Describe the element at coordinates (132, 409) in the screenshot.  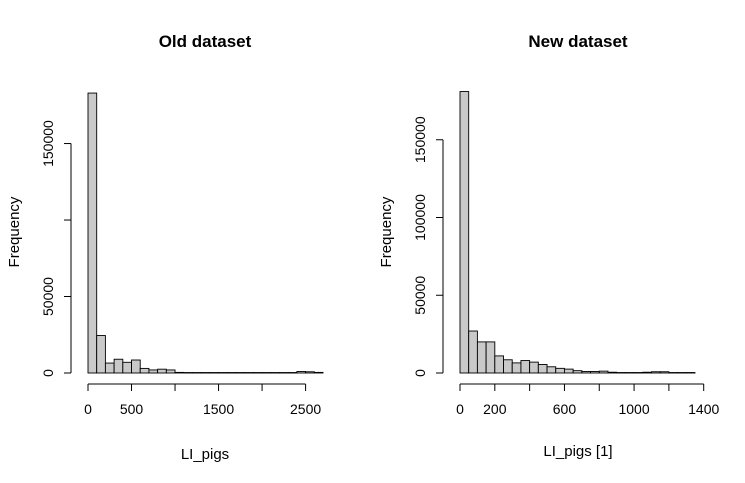
I see `old-dataset-x-tick-label-1: 500` at that location.